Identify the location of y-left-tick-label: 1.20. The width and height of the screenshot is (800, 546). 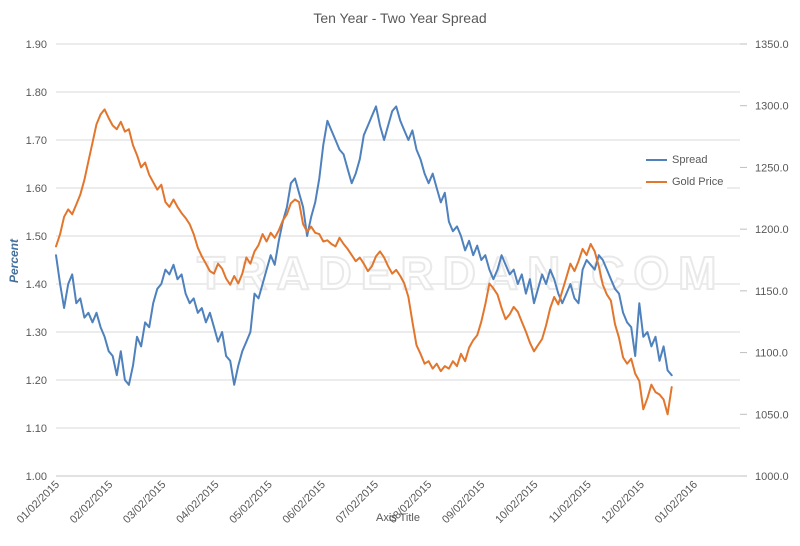
(36, 381).